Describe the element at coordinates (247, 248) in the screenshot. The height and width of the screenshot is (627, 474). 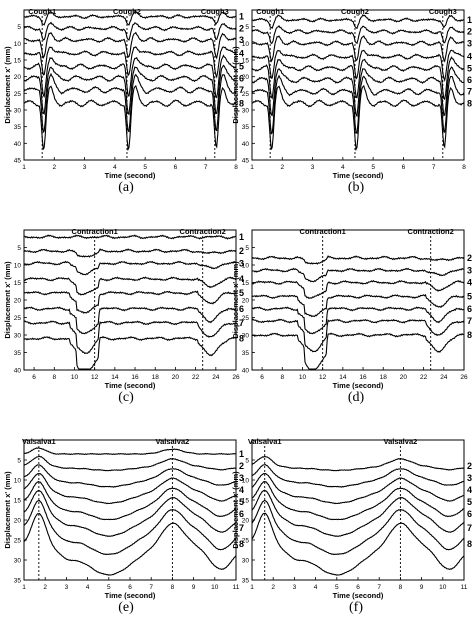
I see `y-tick-label: 5` at that location.